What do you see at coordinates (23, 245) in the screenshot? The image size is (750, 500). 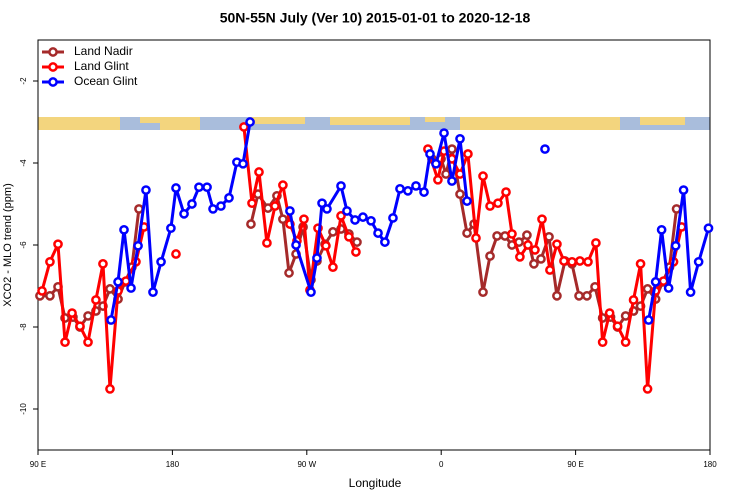 I see `y-tick-label: -6` at bounding box center [23, 245].